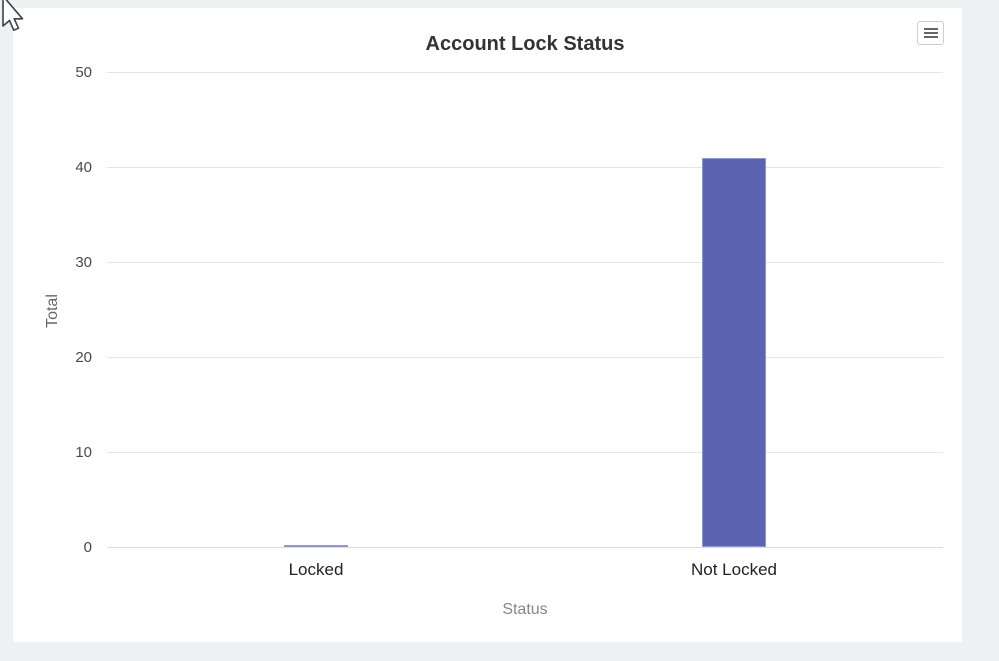 The width and height of the screenshot is (999, 661). I want to click on y-axis-tick-label: 20, so click(83, 357).